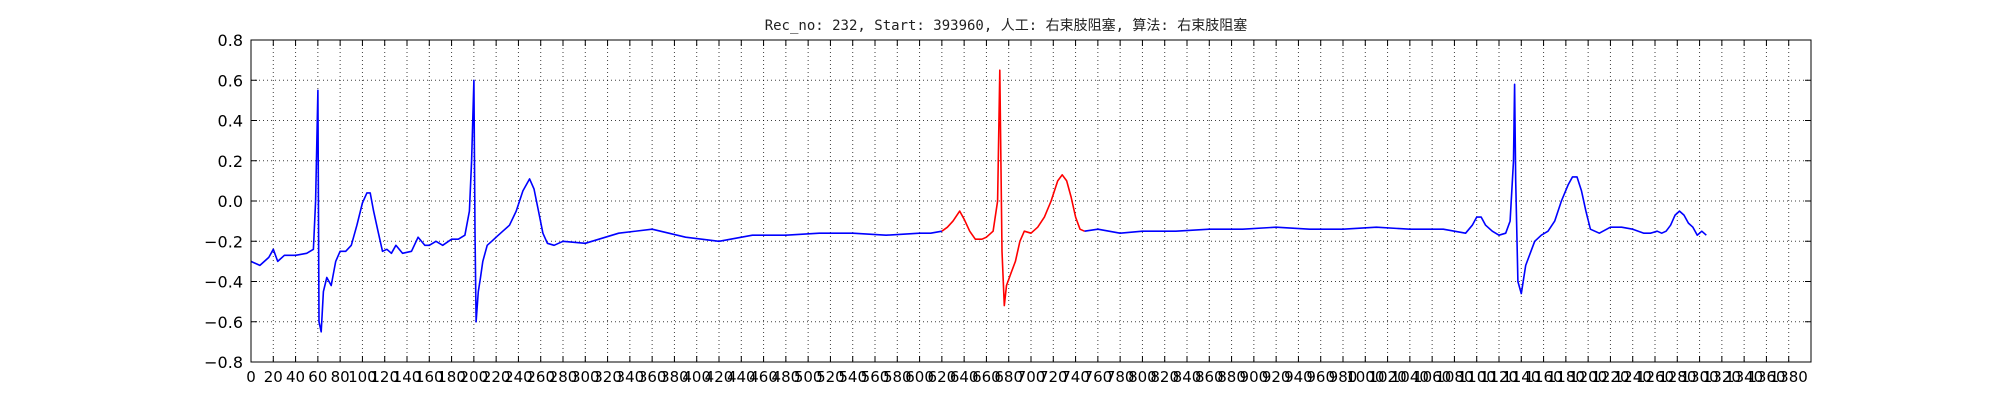  I want to click on y-tick-label: 0.4, so click(230, 121).